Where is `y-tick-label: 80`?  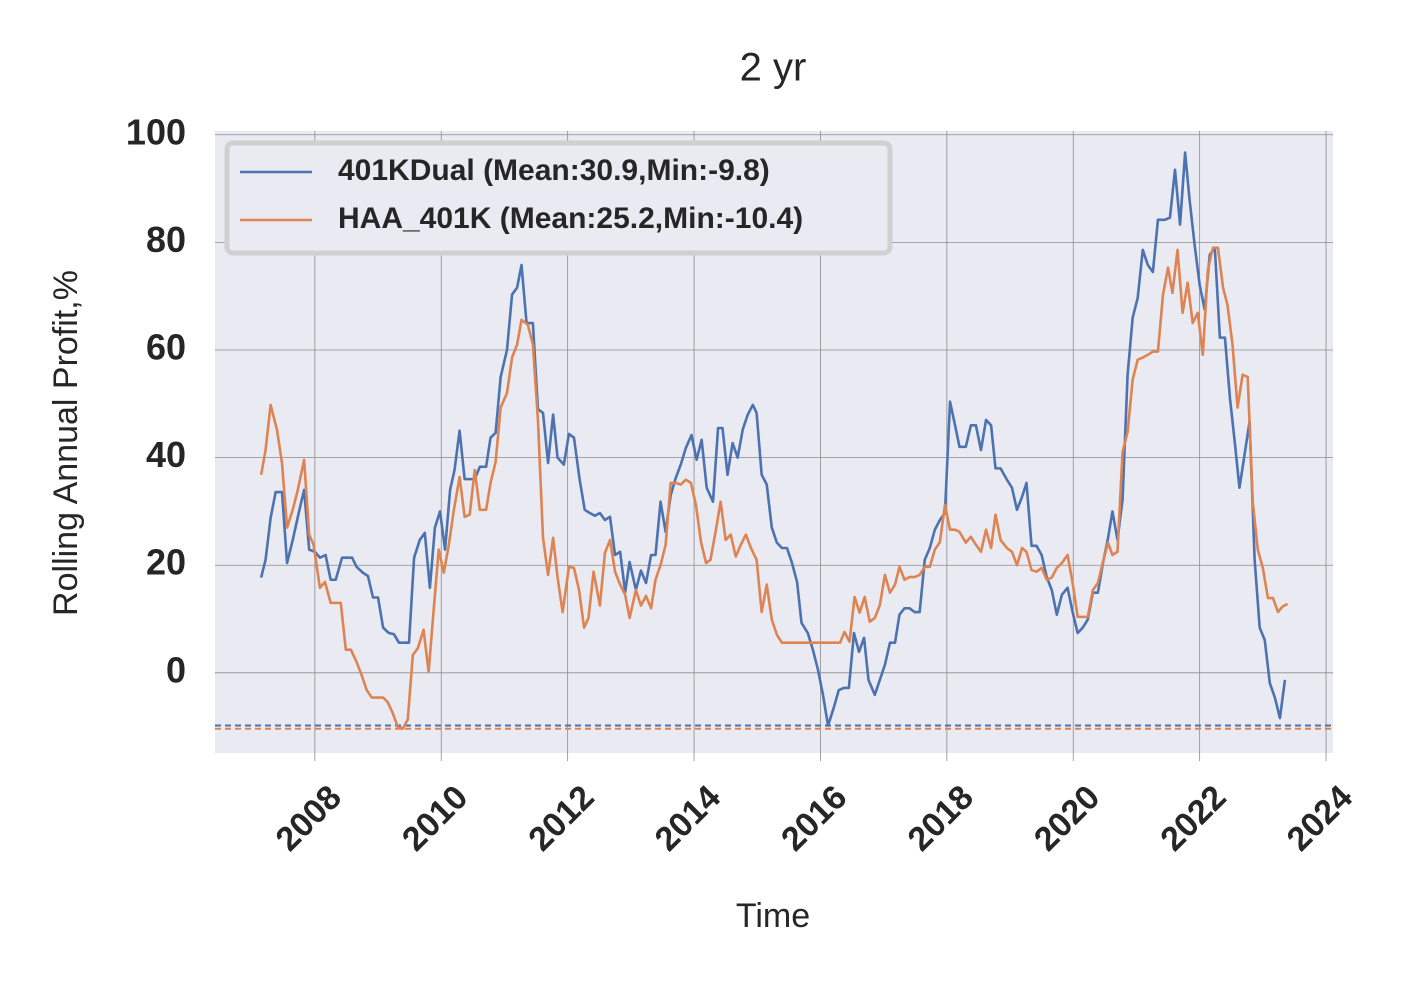
y-tick-label: 80 is located at coordinates (166, 239).